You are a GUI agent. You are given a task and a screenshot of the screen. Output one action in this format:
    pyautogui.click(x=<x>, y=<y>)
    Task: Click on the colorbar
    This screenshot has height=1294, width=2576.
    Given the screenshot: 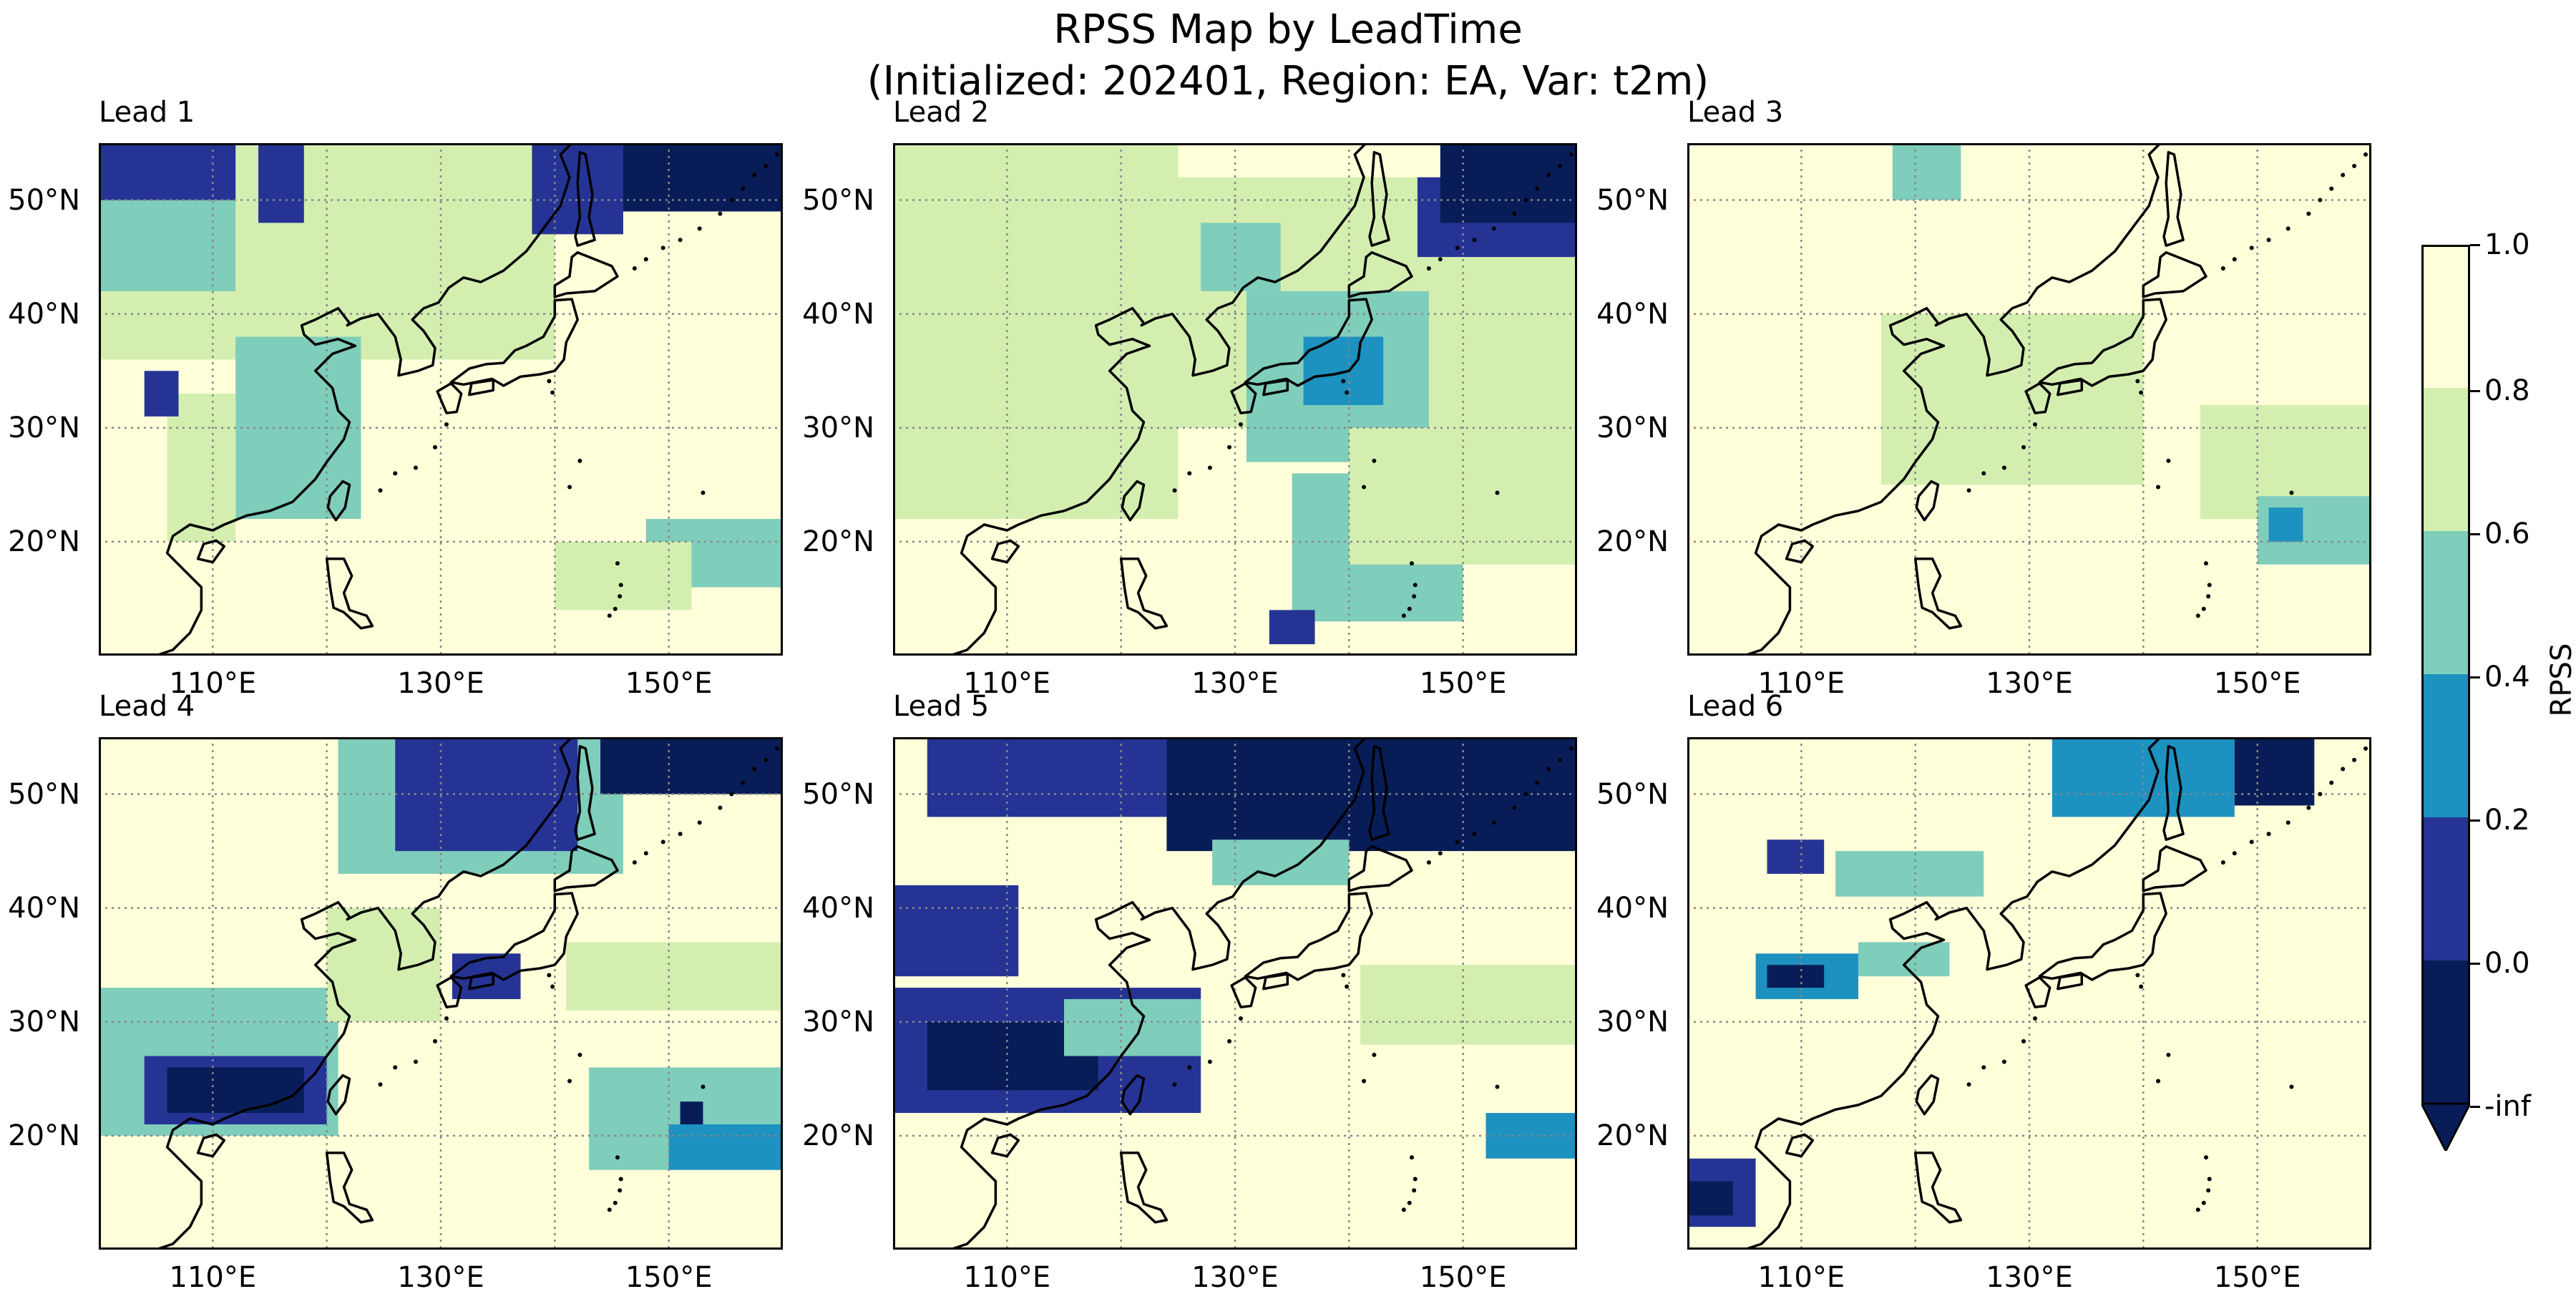 What is the action you would take?
    pyautogui.click(x=2445, y=698)
    